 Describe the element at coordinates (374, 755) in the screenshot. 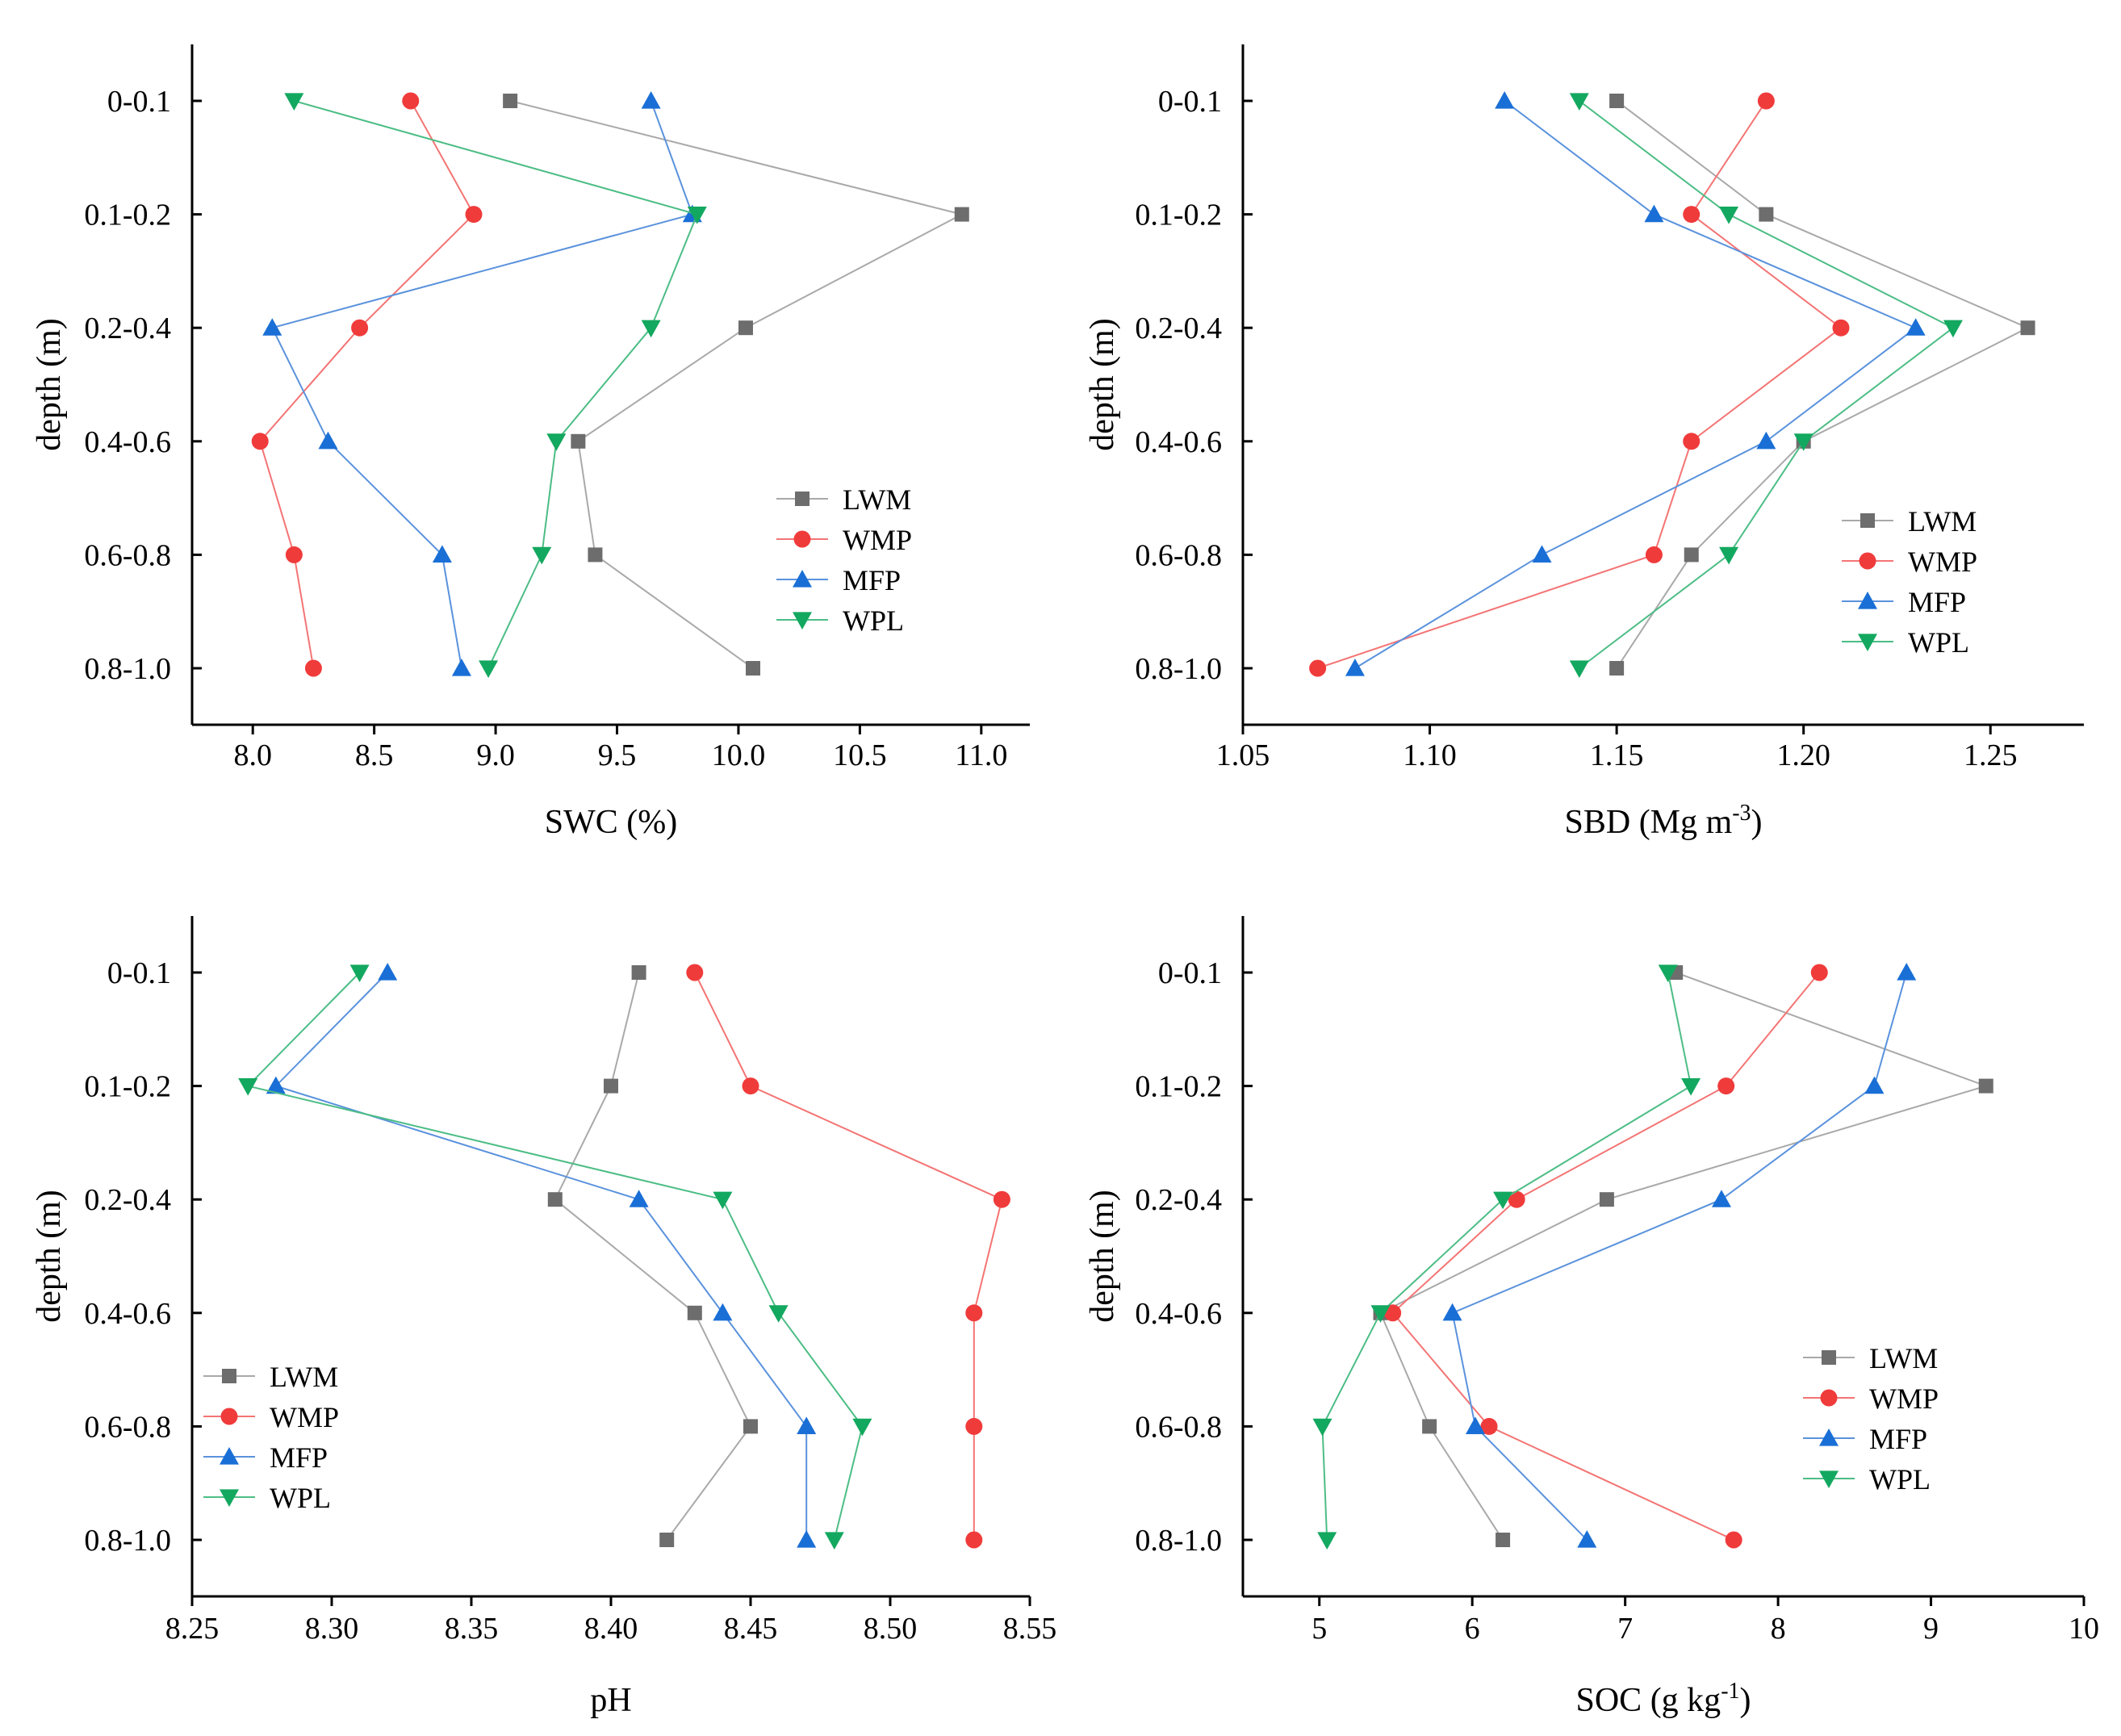

I see `x-tick-label: 8.5` at that location.